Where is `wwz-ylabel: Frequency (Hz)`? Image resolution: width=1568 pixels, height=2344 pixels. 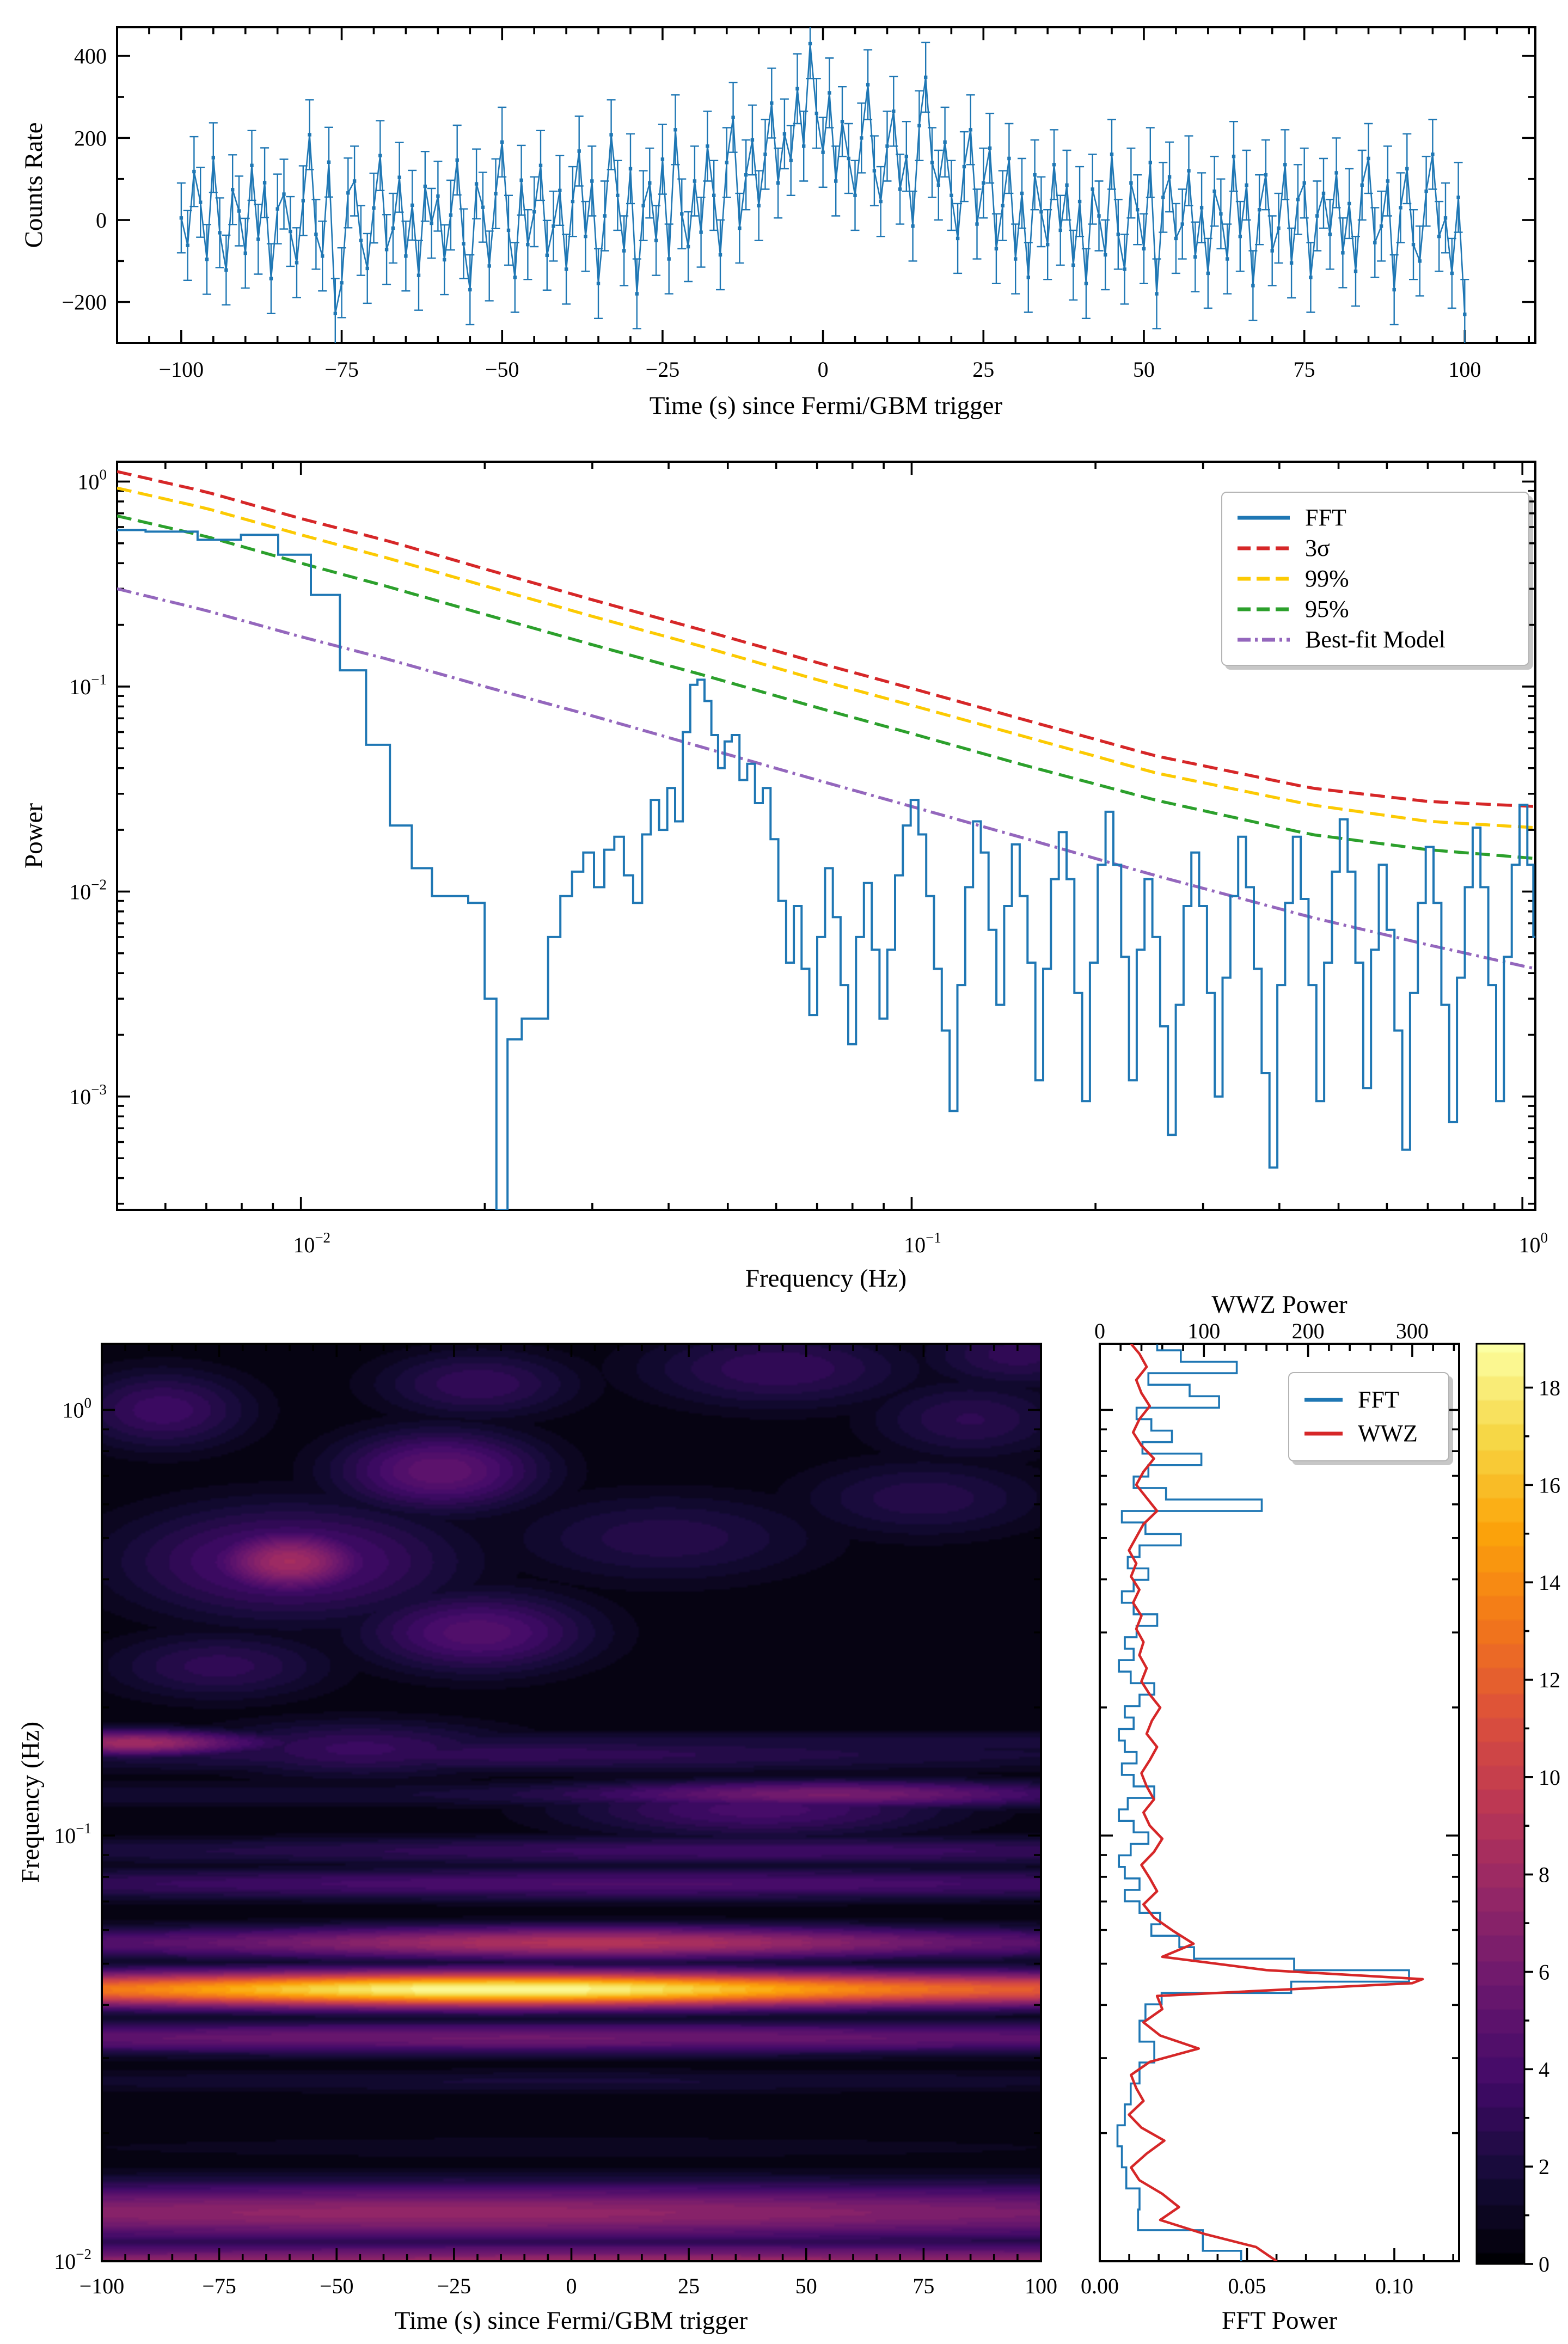
wwz-ylabel: Frequency (Hz) is located at coordinates (30, 1802).